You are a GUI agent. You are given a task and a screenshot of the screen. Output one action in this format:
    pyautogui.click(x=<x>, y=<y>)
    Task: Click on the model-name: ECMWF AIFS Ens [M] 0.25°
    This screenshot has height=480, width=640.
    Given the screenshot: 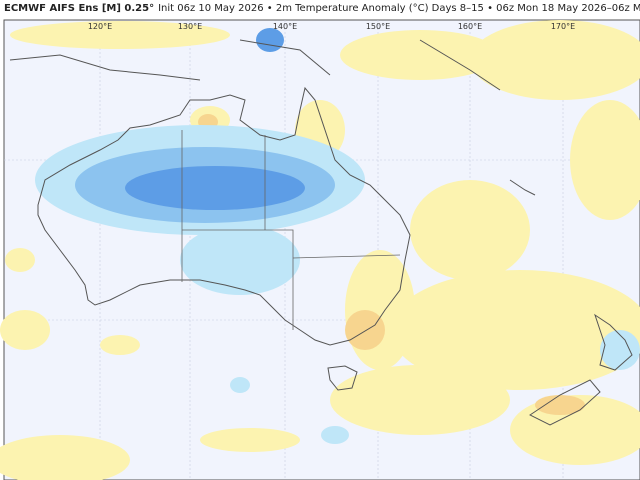 What is the action you would take?
    pyautogui.click(x=79, y=8)
    